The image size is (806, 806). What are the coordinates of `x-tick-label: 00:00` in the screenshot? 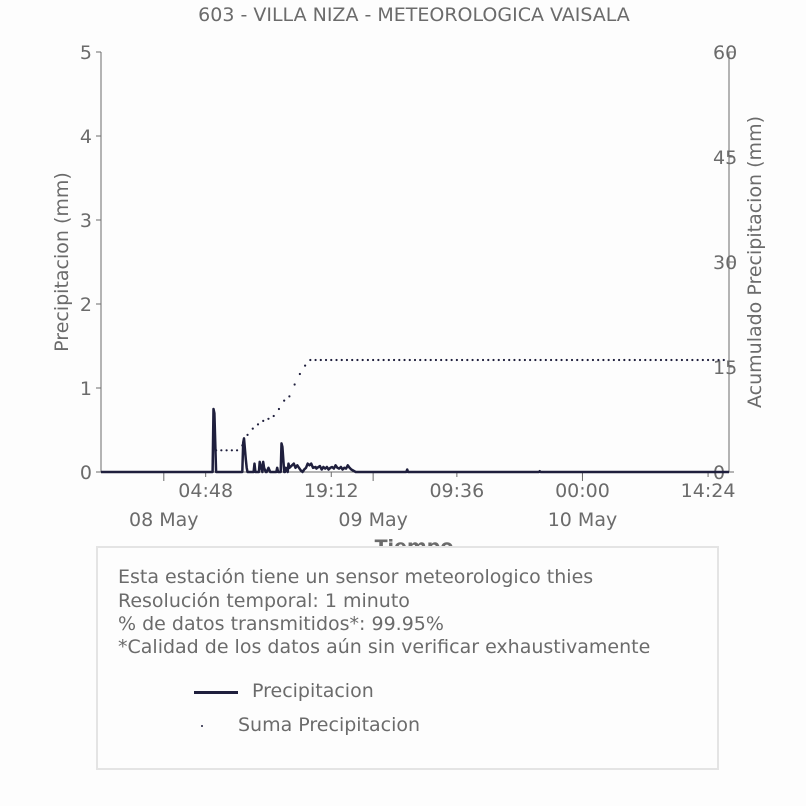 It's located at (582, 491).